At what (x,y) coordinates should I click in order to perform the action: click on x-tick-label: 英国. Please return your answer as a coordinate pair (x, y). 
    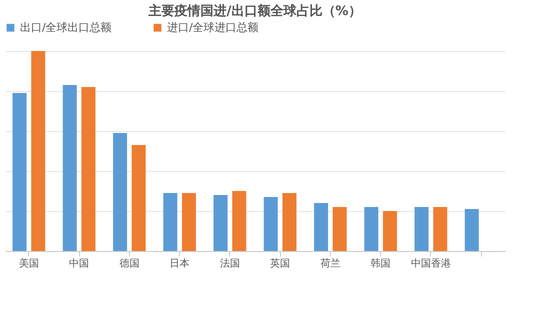
    Looking at the image, I should click on (280, 264).